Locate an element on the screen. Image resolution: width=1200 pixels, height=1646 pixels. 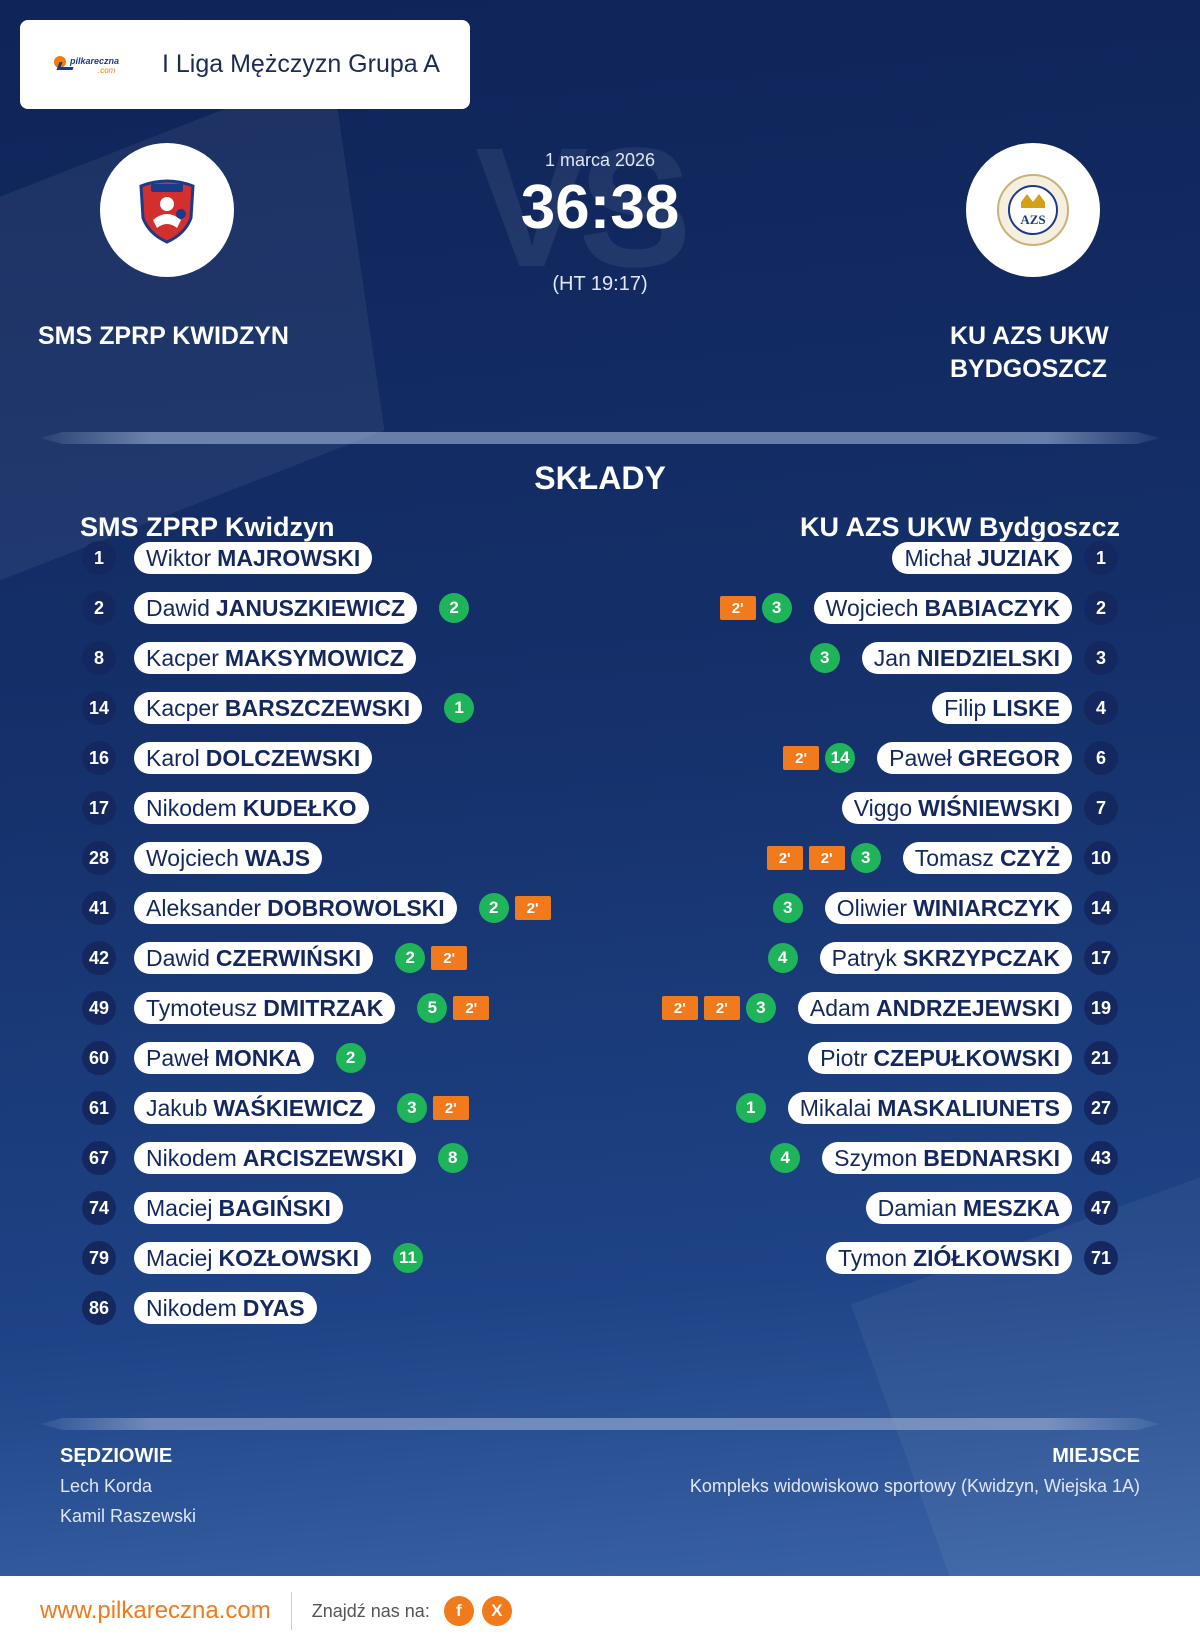
player-row: 1 Wiktor MAJROWSKI is located at coordinates (238, 558).